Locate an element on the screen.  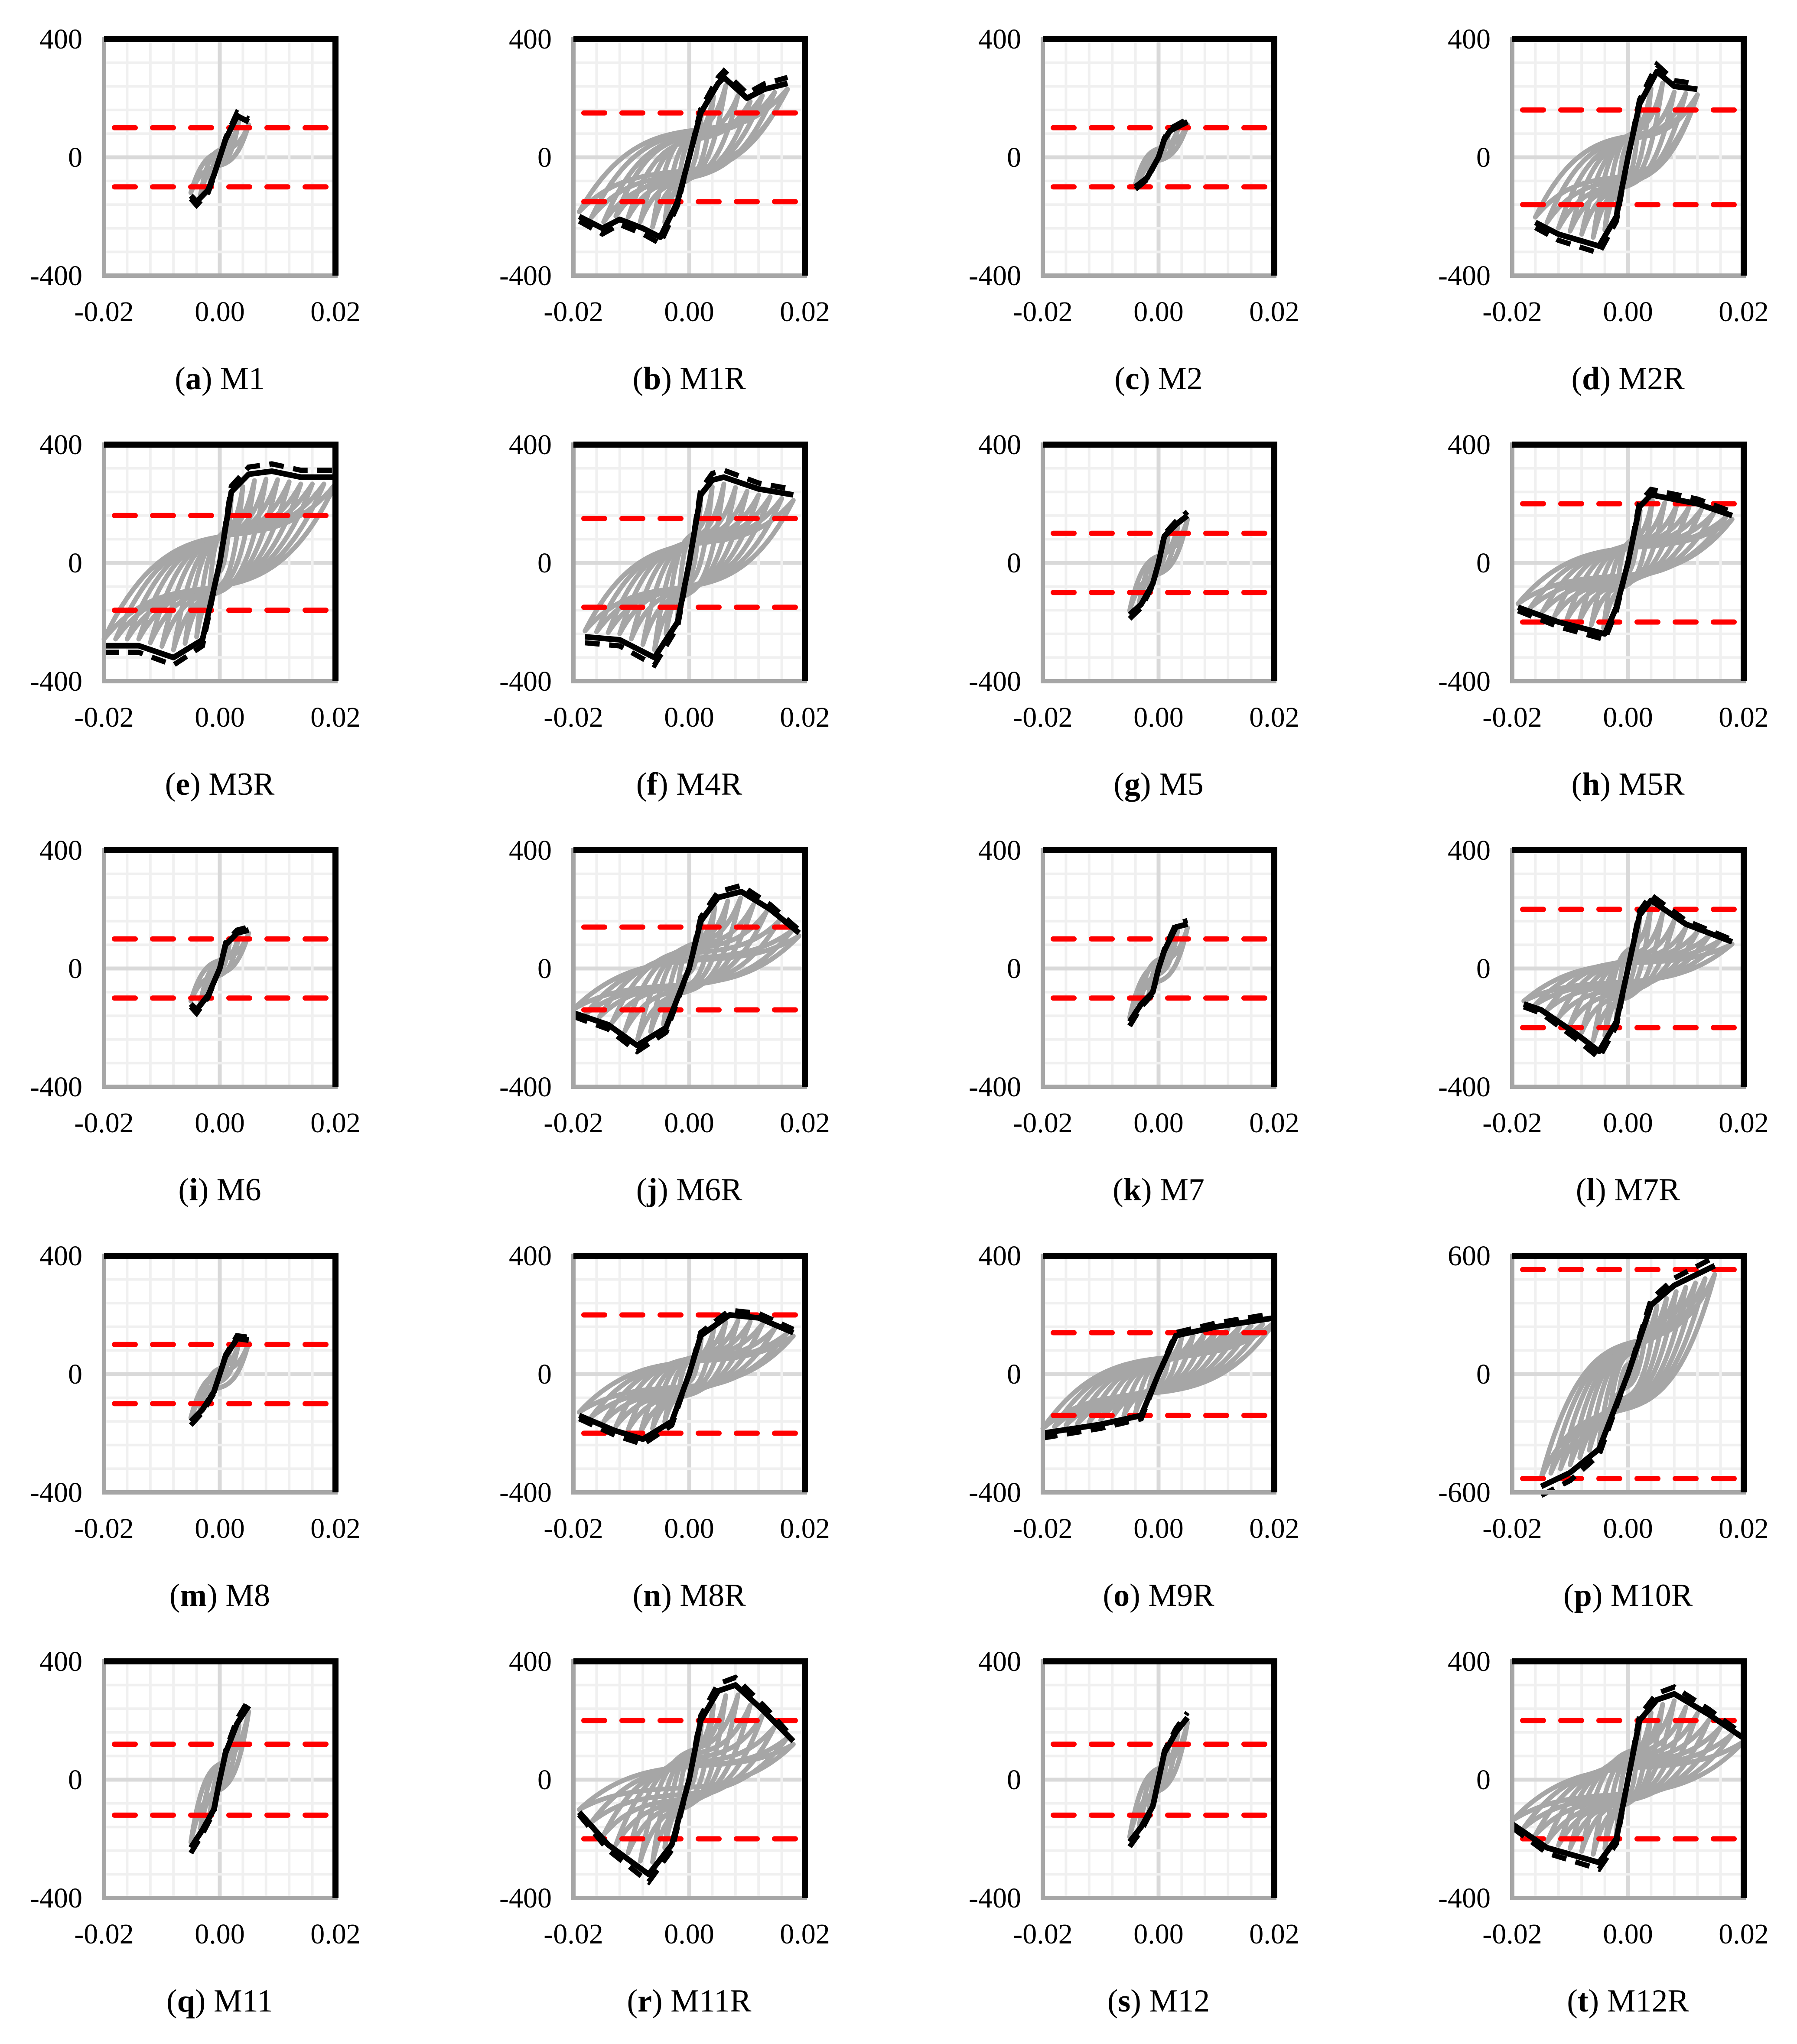
panel-caption: (d) M2R is located at coordinates (1628, 378).